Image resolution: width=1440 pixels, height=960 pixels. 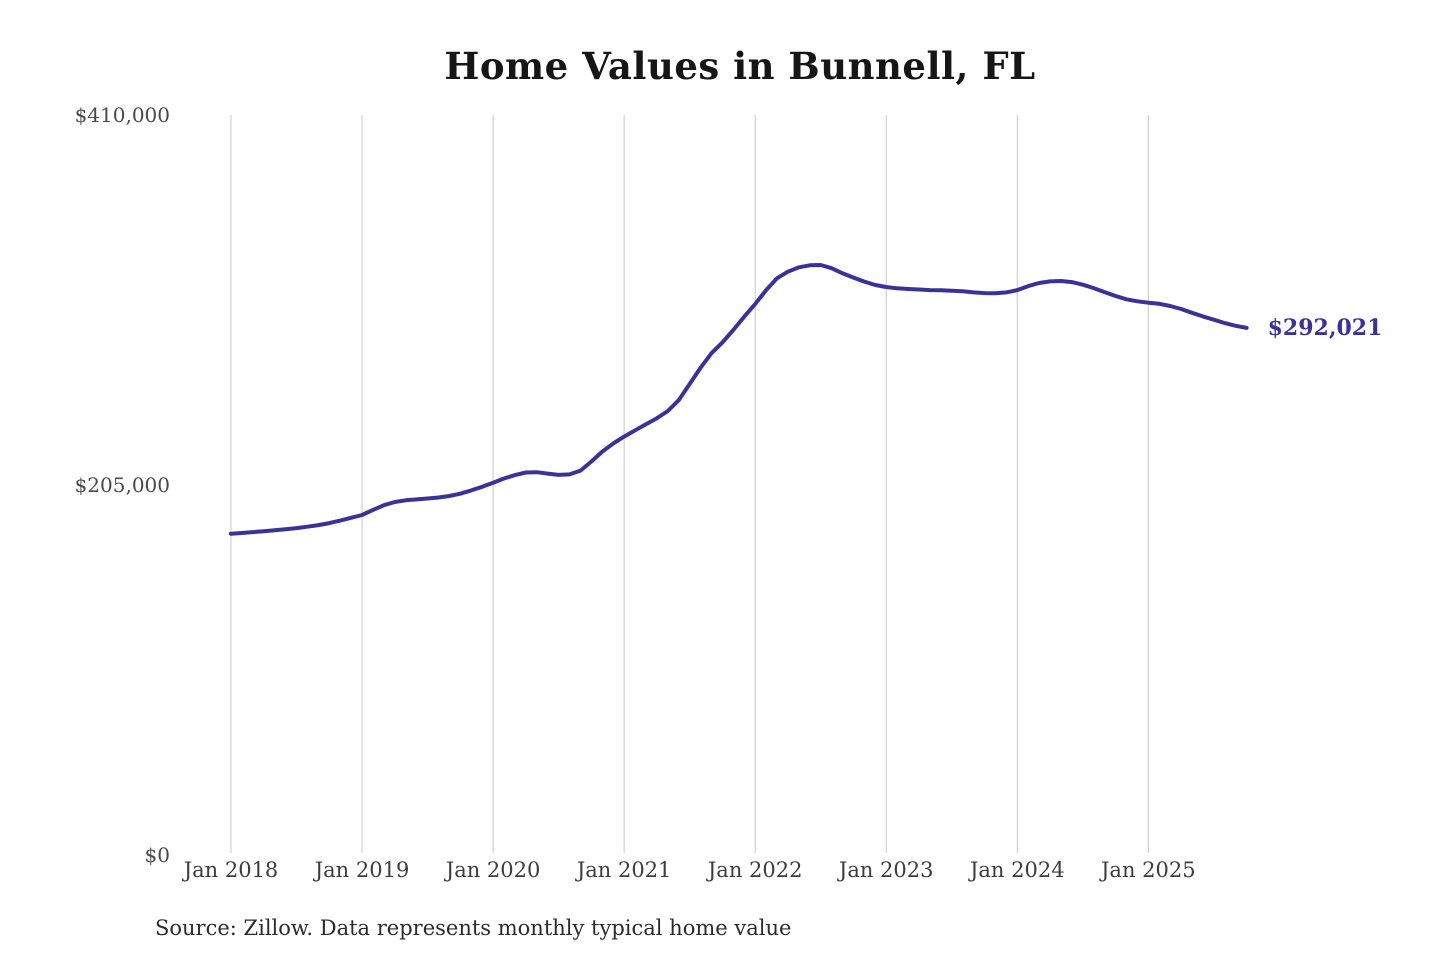 What do you see at coordinates (122, 115) in the screenshot?
I see `y-tick-label: $410,000` at bounding box center [122, 115].